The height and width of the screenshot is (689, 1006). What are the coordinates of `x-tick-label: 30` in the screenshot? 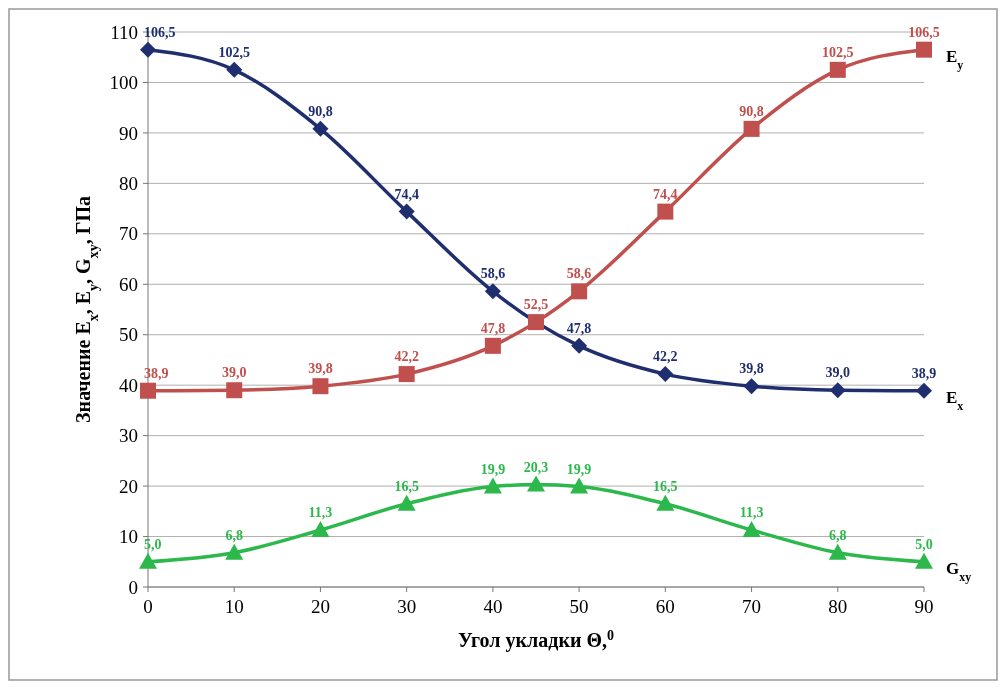 It's located at (407, 606).